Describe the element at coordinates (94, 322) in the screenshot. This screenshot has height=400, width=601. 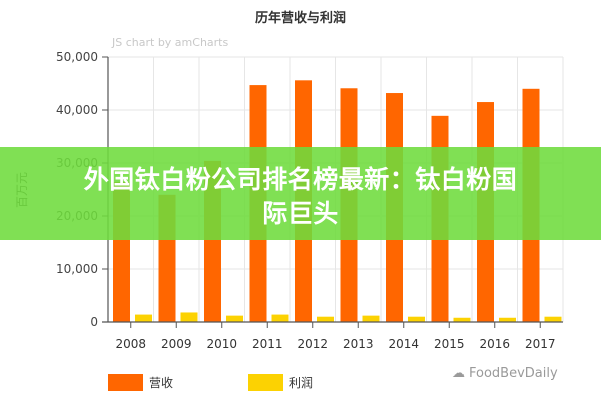
I see `y-tick-label: 0` at that location.